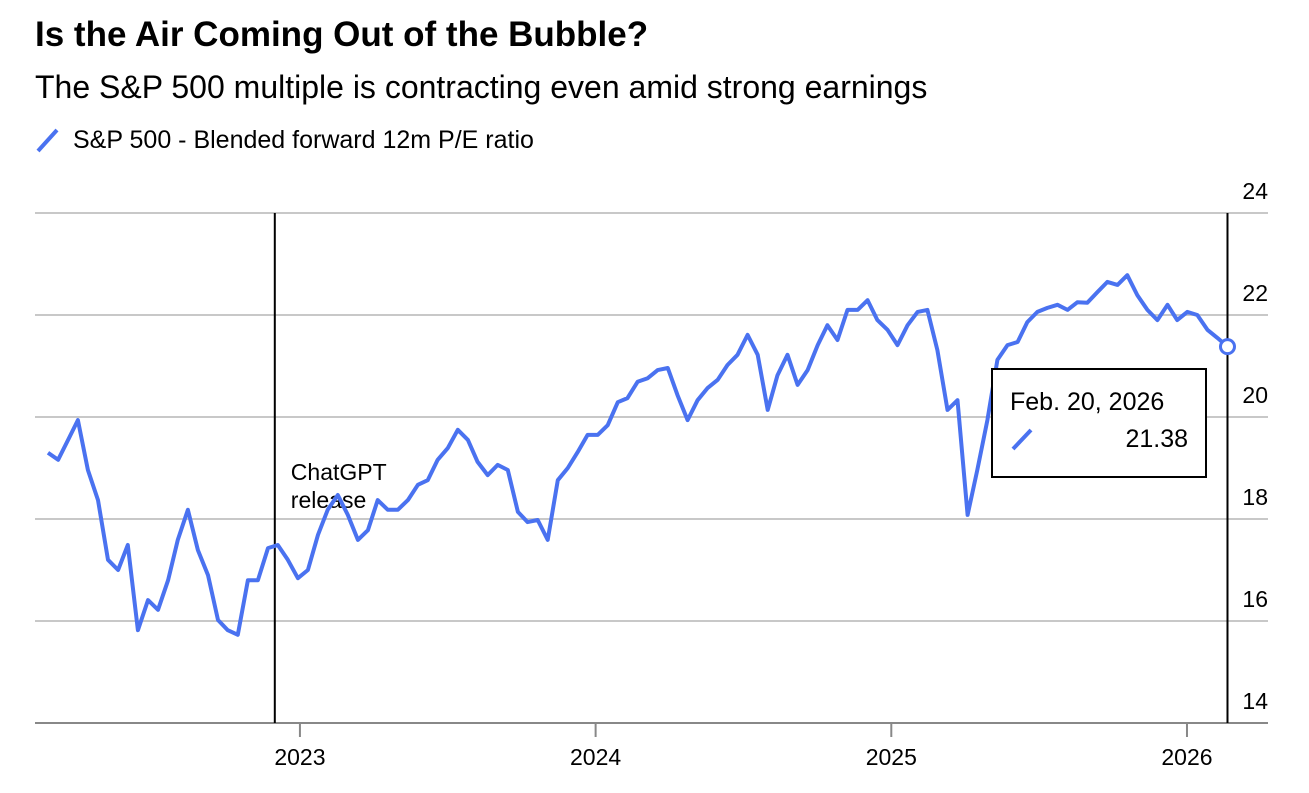 Image resolution: width=1309 pixels, height=793 pixels. What do you see at coordinates (891, 757) in the screenshot?
I see `x-tick-label: 2025` at bounding box center [891, 757].